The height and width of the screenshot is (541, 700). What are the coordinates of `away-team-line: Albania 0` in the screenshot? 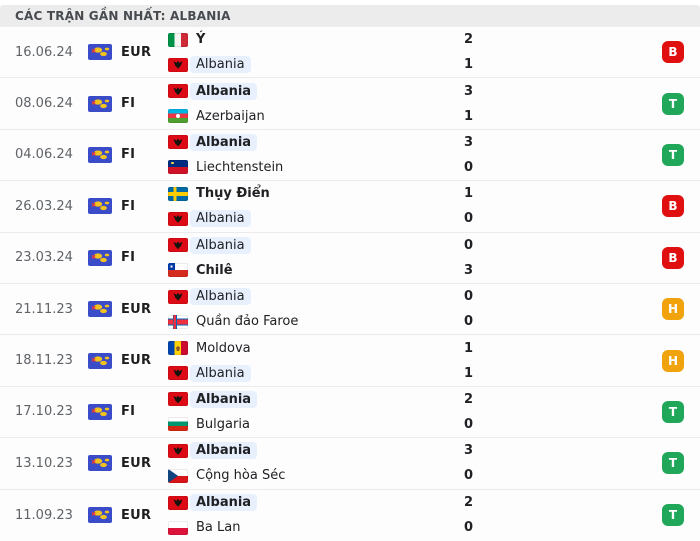 It's located at (324, 218).